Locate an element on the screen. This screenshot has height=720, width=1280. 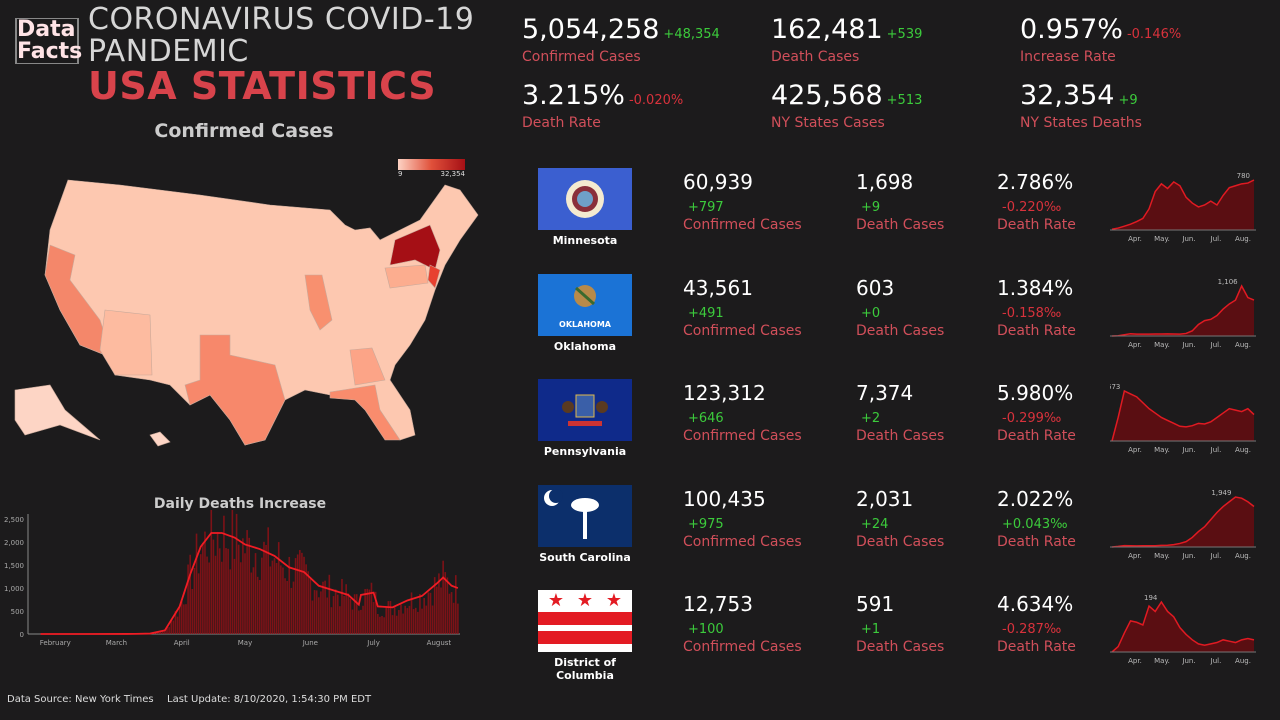
stat-value: 3.215% is located at coordinates (573, 95).